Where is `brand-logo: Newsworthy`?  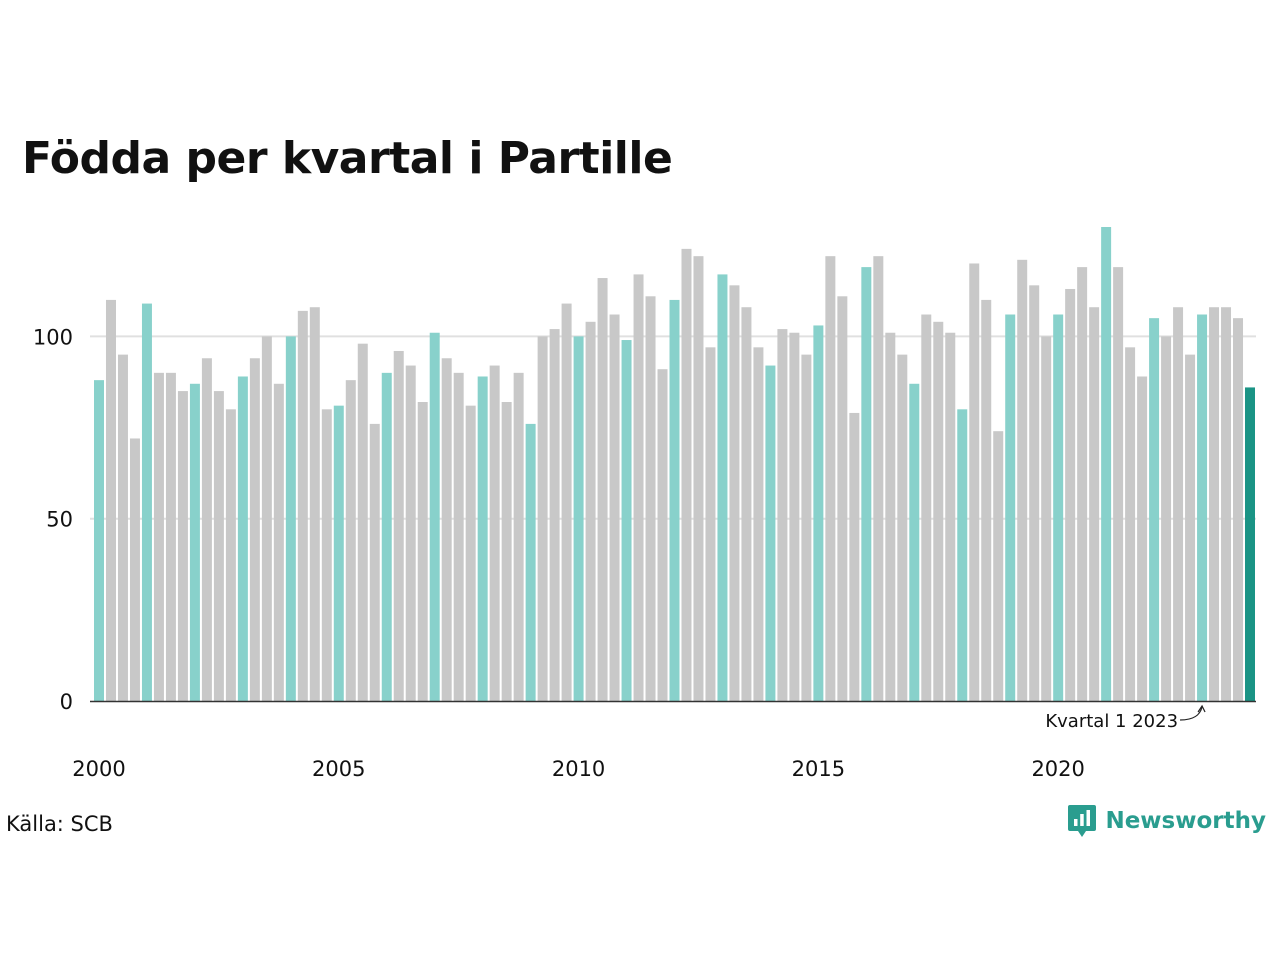
brand-logo: Newsworthy is located at coordinates (1166, 821).